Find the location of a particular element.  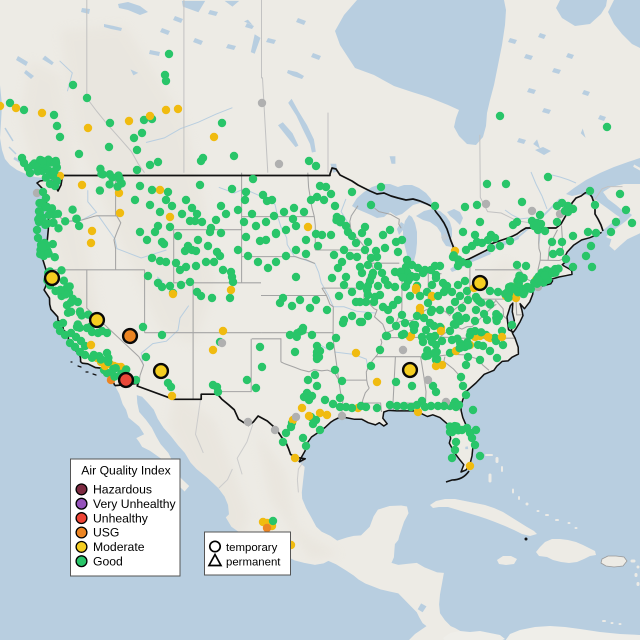

svg-text: Good is located at coordinates (108, 561).